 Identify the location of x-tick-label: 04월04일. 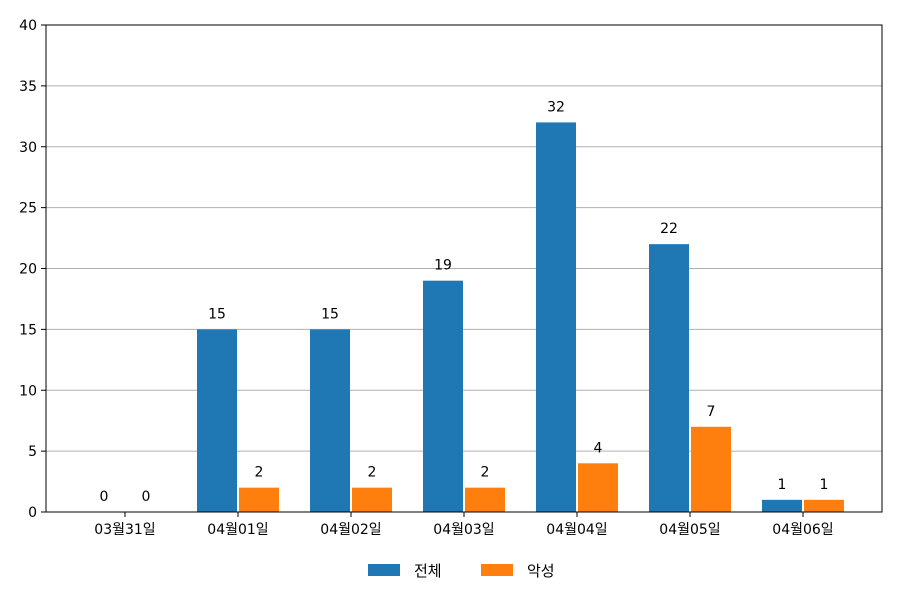
(576, 530).